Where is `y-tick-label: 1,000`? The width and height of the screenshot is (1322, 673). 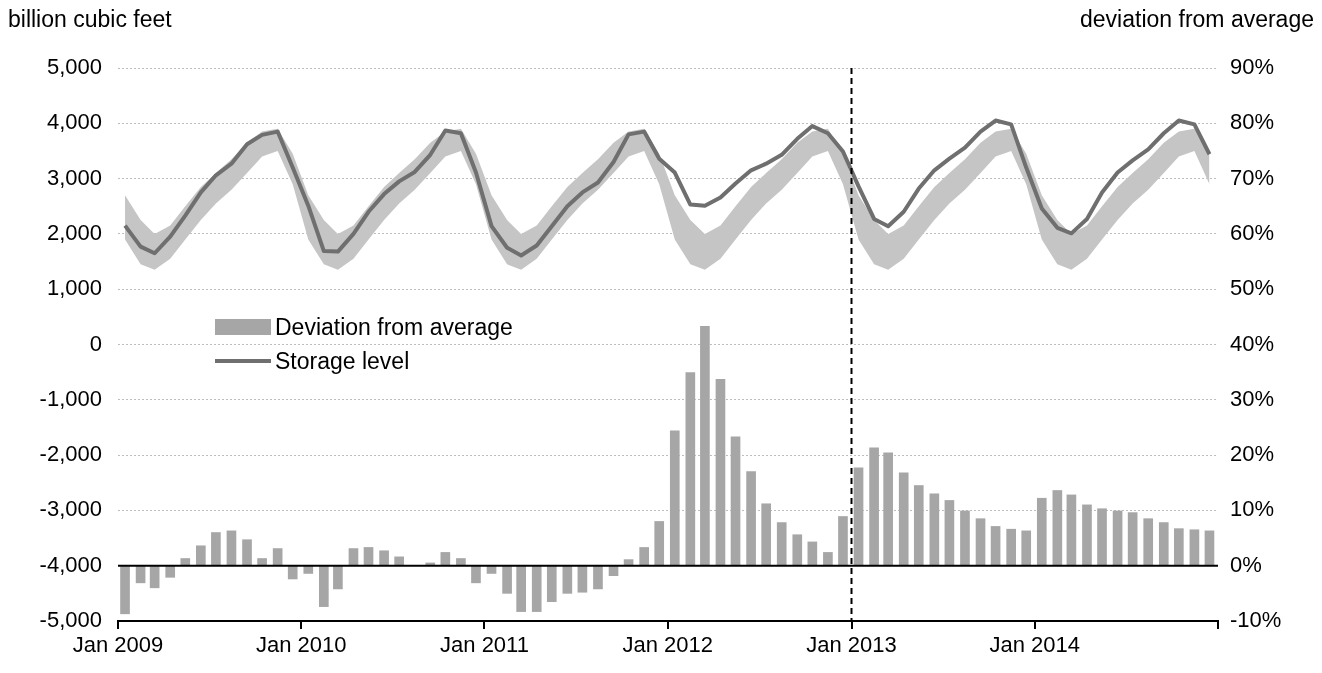 y-tick-label: 1,000 is located at coordinates (74, 288).